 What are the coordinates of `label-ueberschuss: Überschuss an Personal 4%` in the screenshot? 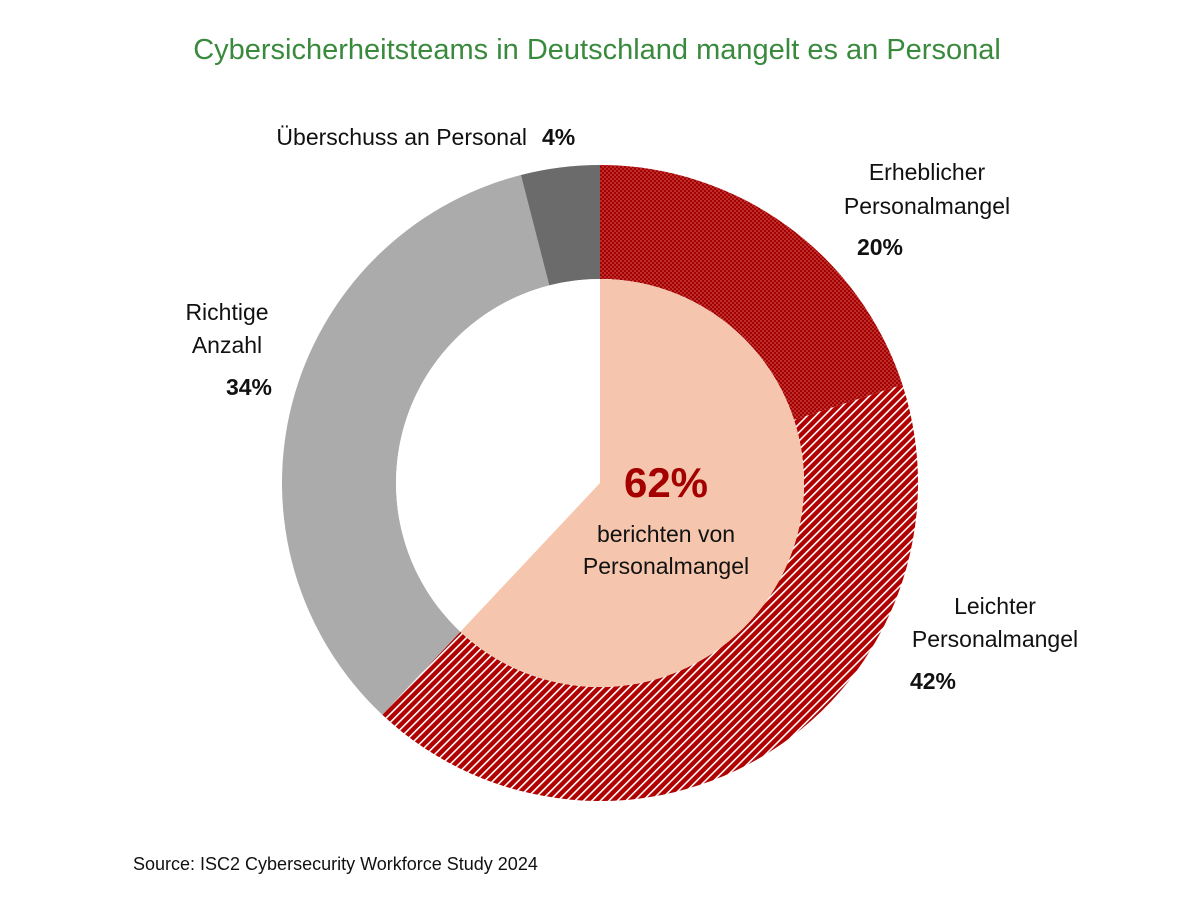 It's located at (425, 137).